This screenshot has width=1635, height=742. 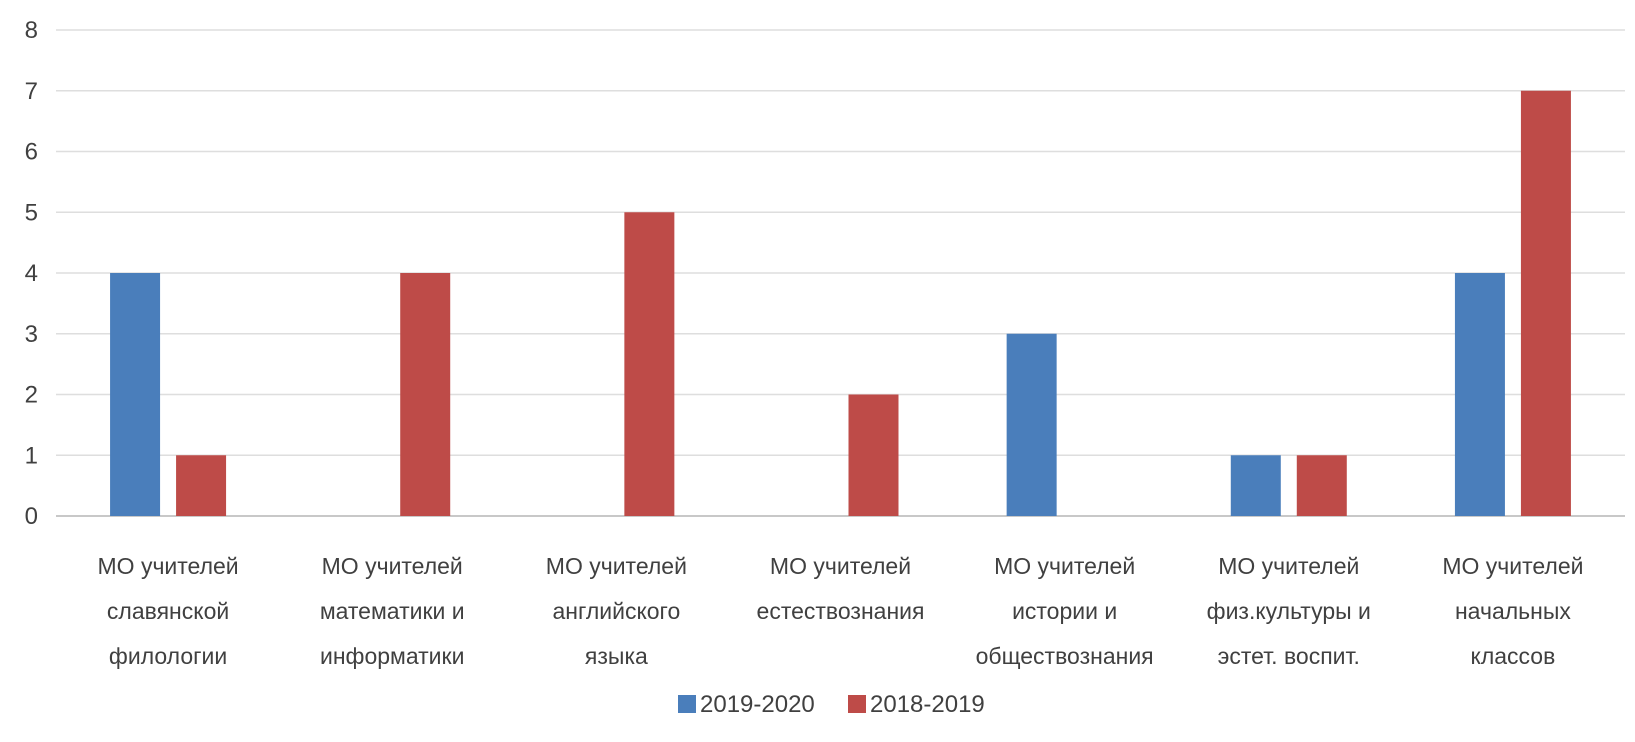 What do you see at coordinates (927, 704) in the screenshot?
I see `legend-label: 2018-2019` at bounding box center [927, 704].